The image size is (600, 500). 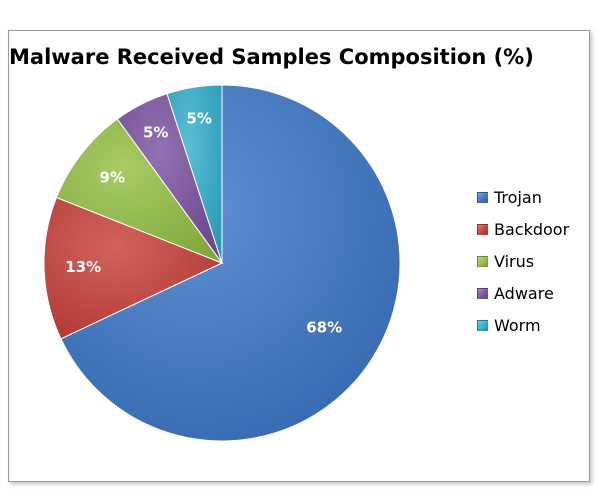 I want to click on legend-label: Trojan, so click(x=518, y=197).